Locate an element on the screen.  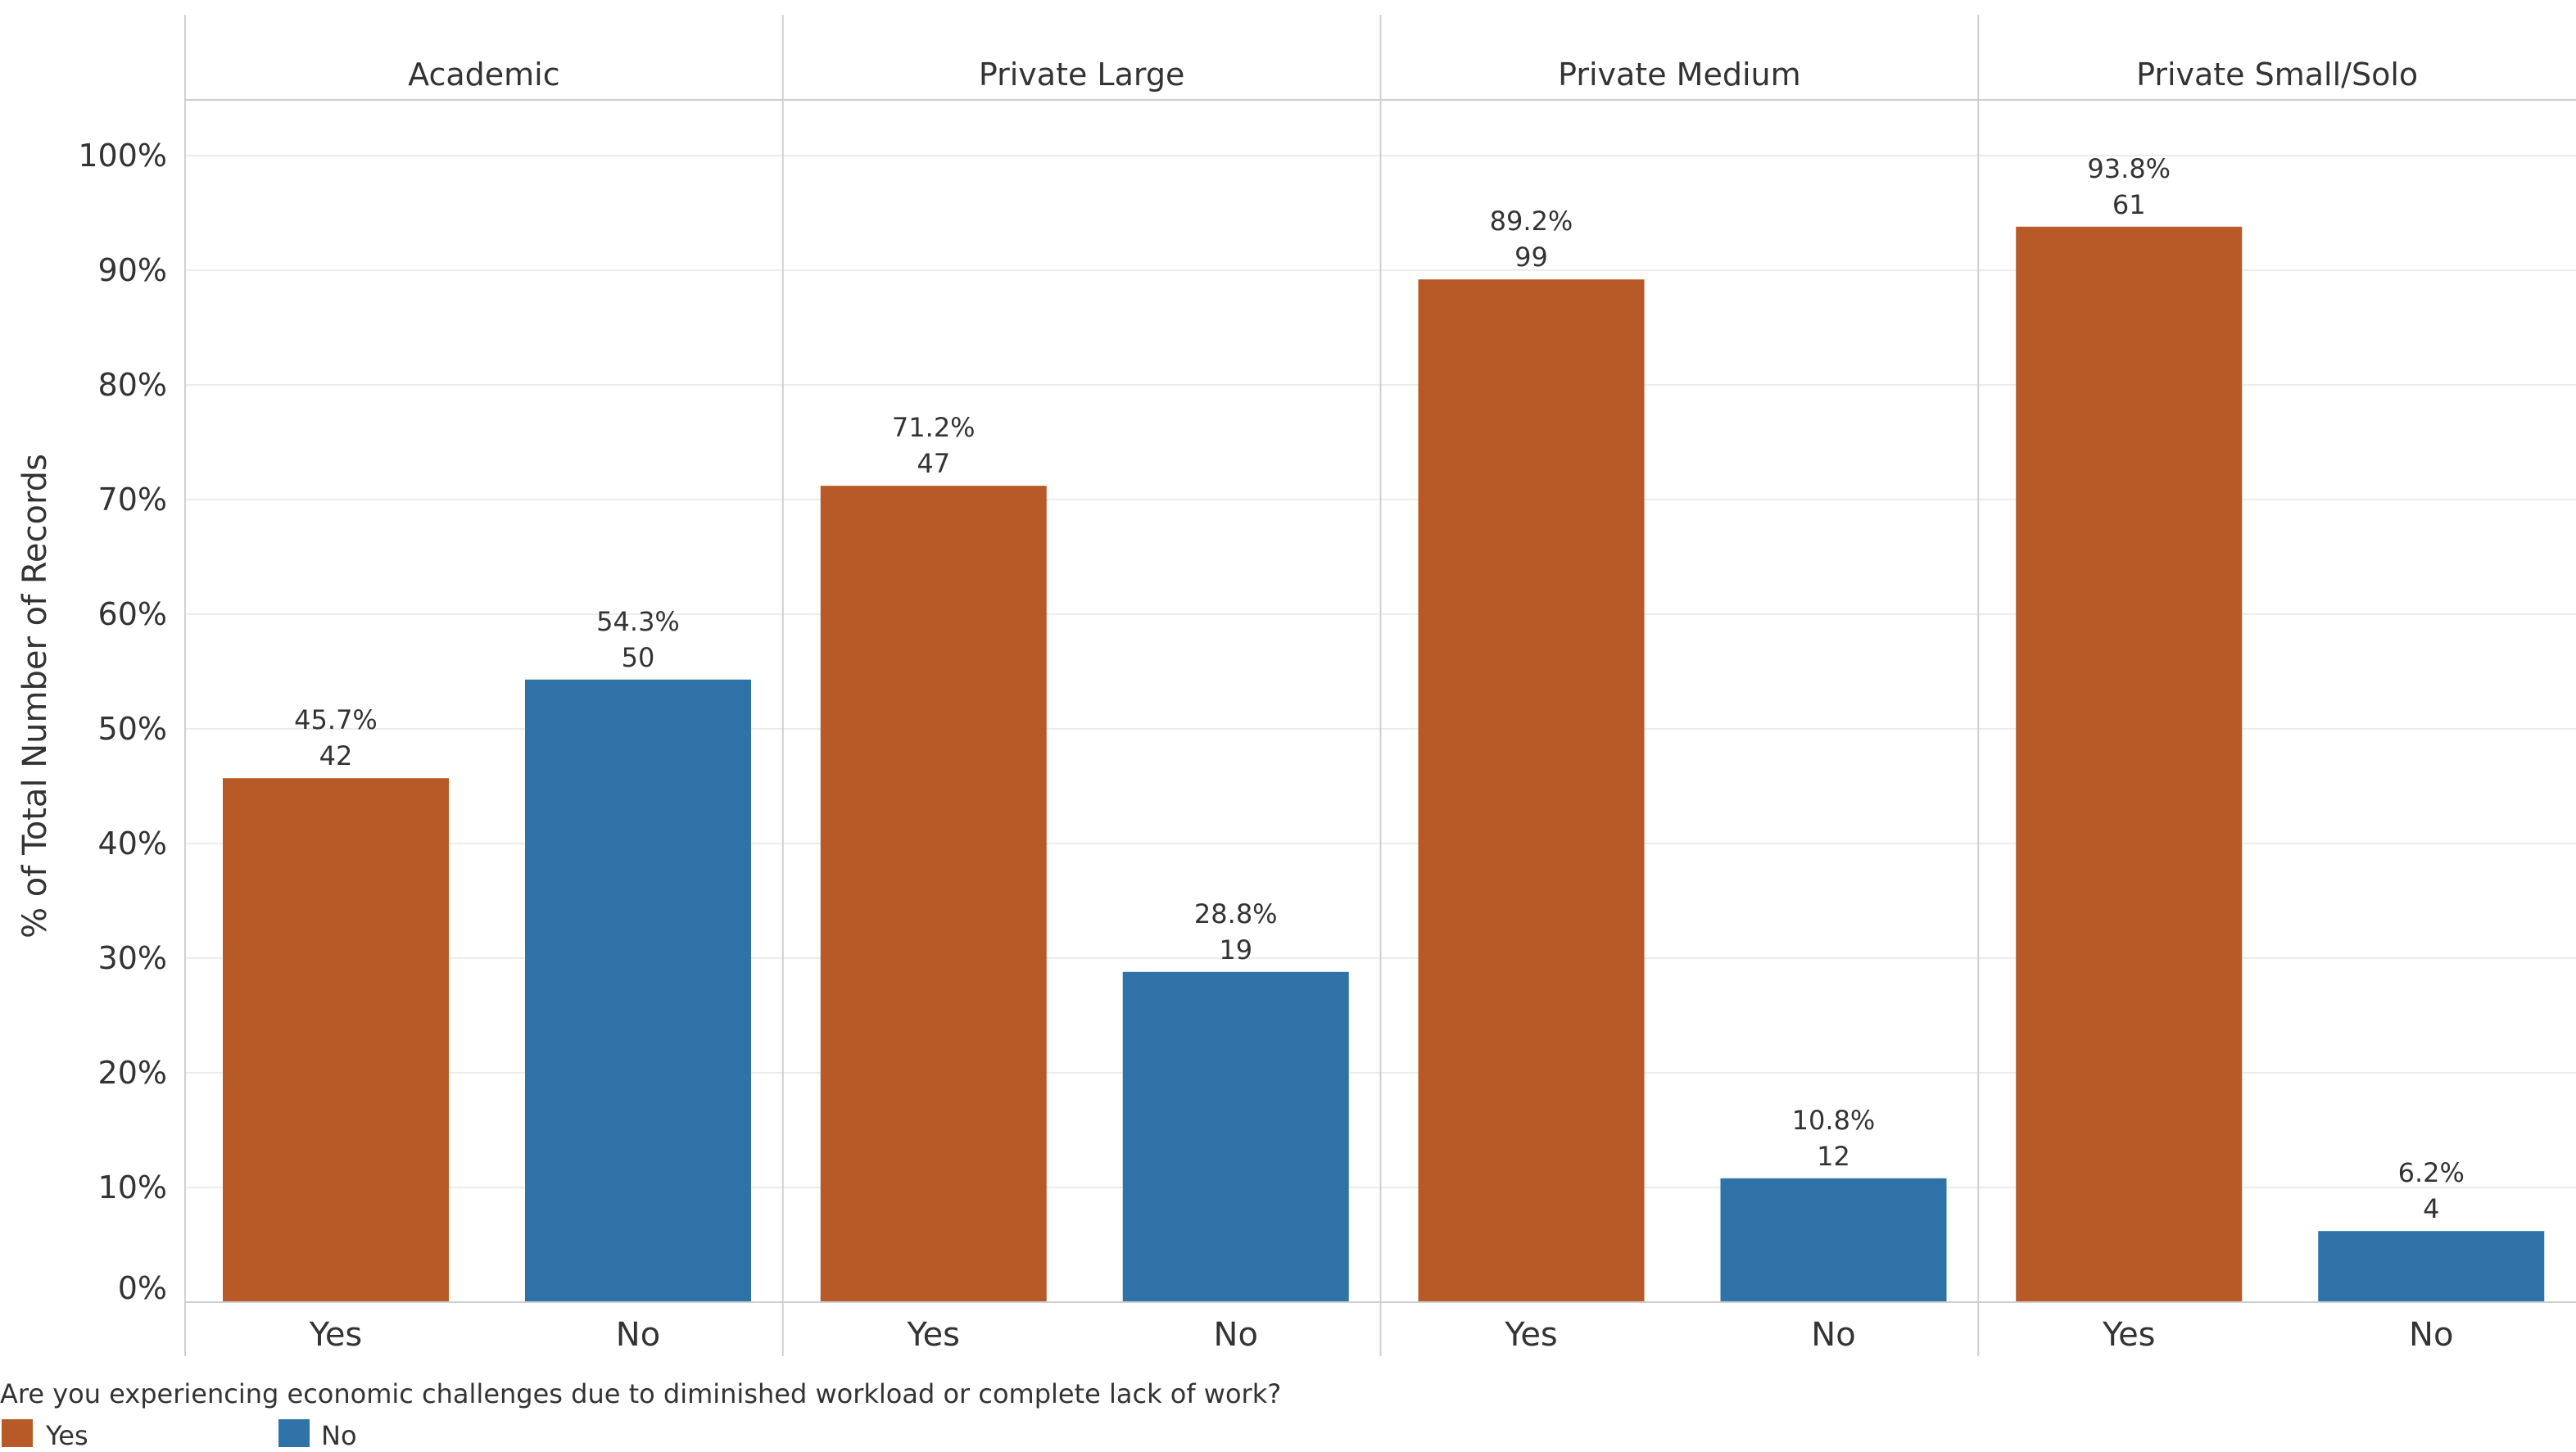
panel-title: Private Large is located at coordinates (1081, 75).